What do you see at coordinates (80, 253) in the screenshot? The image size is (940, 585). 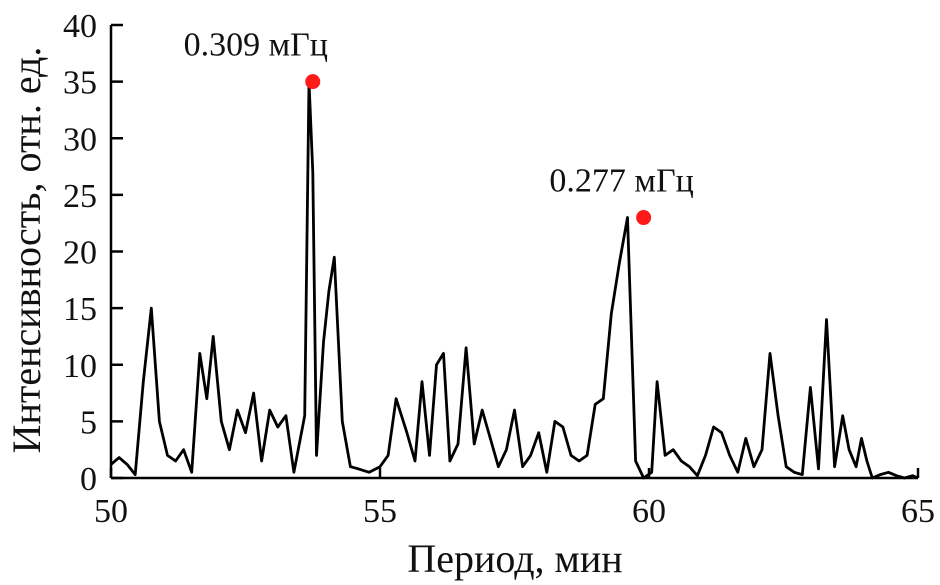 I see `y-tick-label: 20` at bounding box center [80, 253].